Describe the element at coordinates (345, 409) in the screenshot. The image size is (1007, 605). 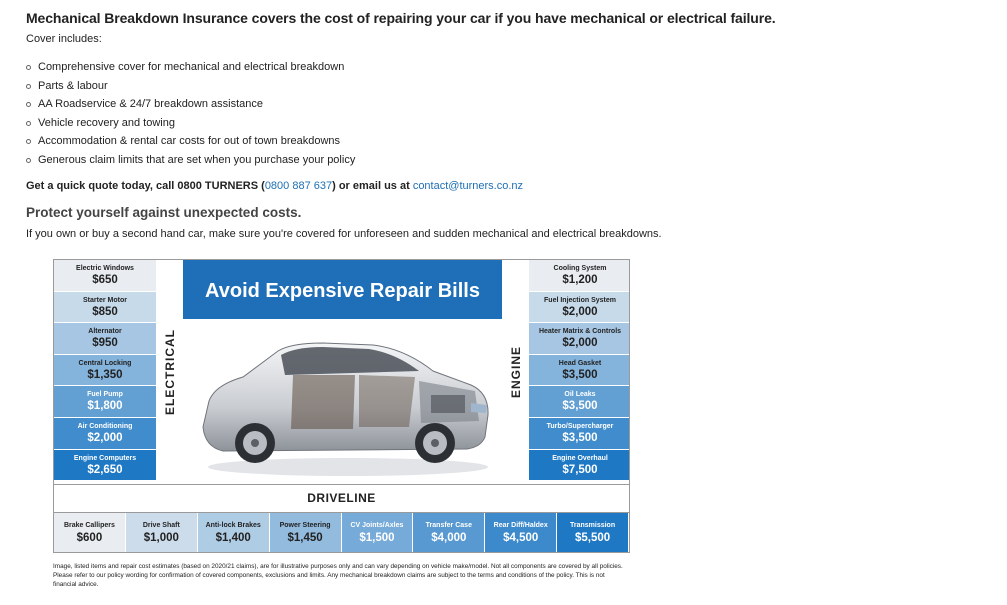
I see `car-illustration` at that location.